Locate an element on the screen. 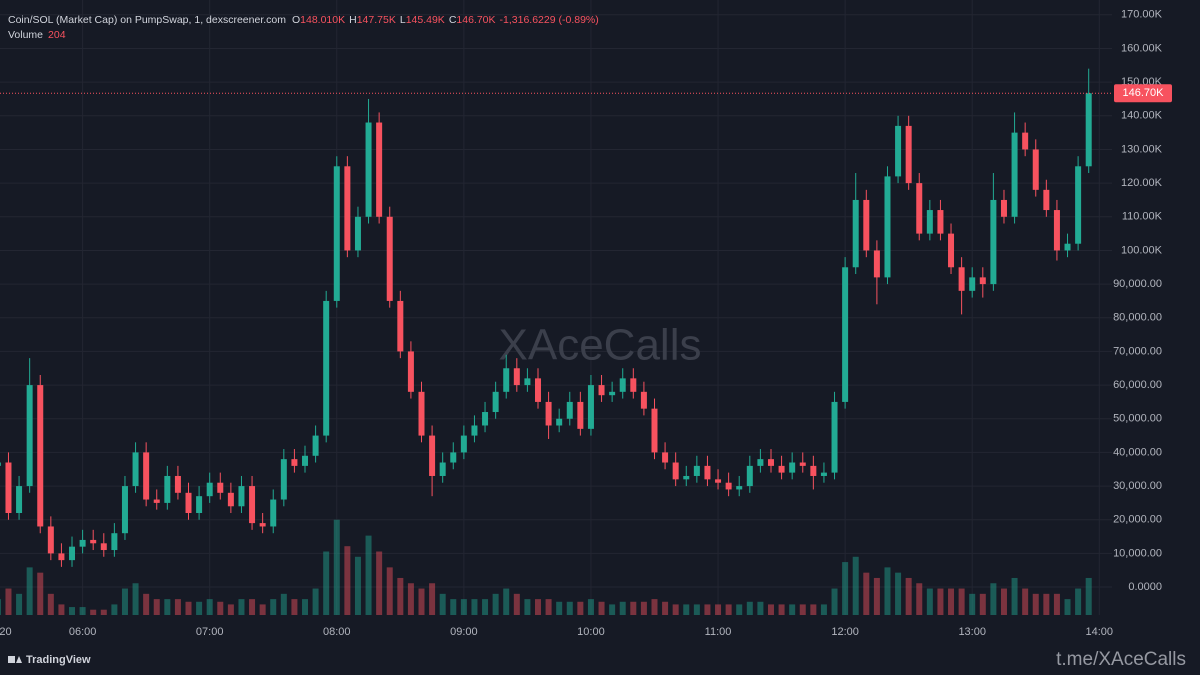 The image size is (1200, 675). volume-value: 204 is located at coordinates (57, 35).